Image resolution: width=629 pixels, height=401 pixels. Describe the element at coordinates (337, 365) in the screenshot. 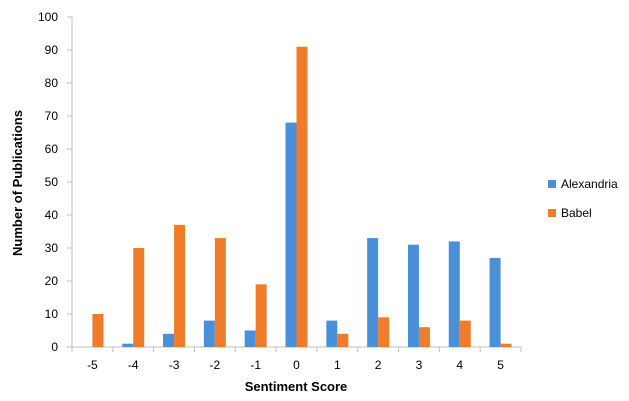

I see `x-tick-label: 1` at that location.